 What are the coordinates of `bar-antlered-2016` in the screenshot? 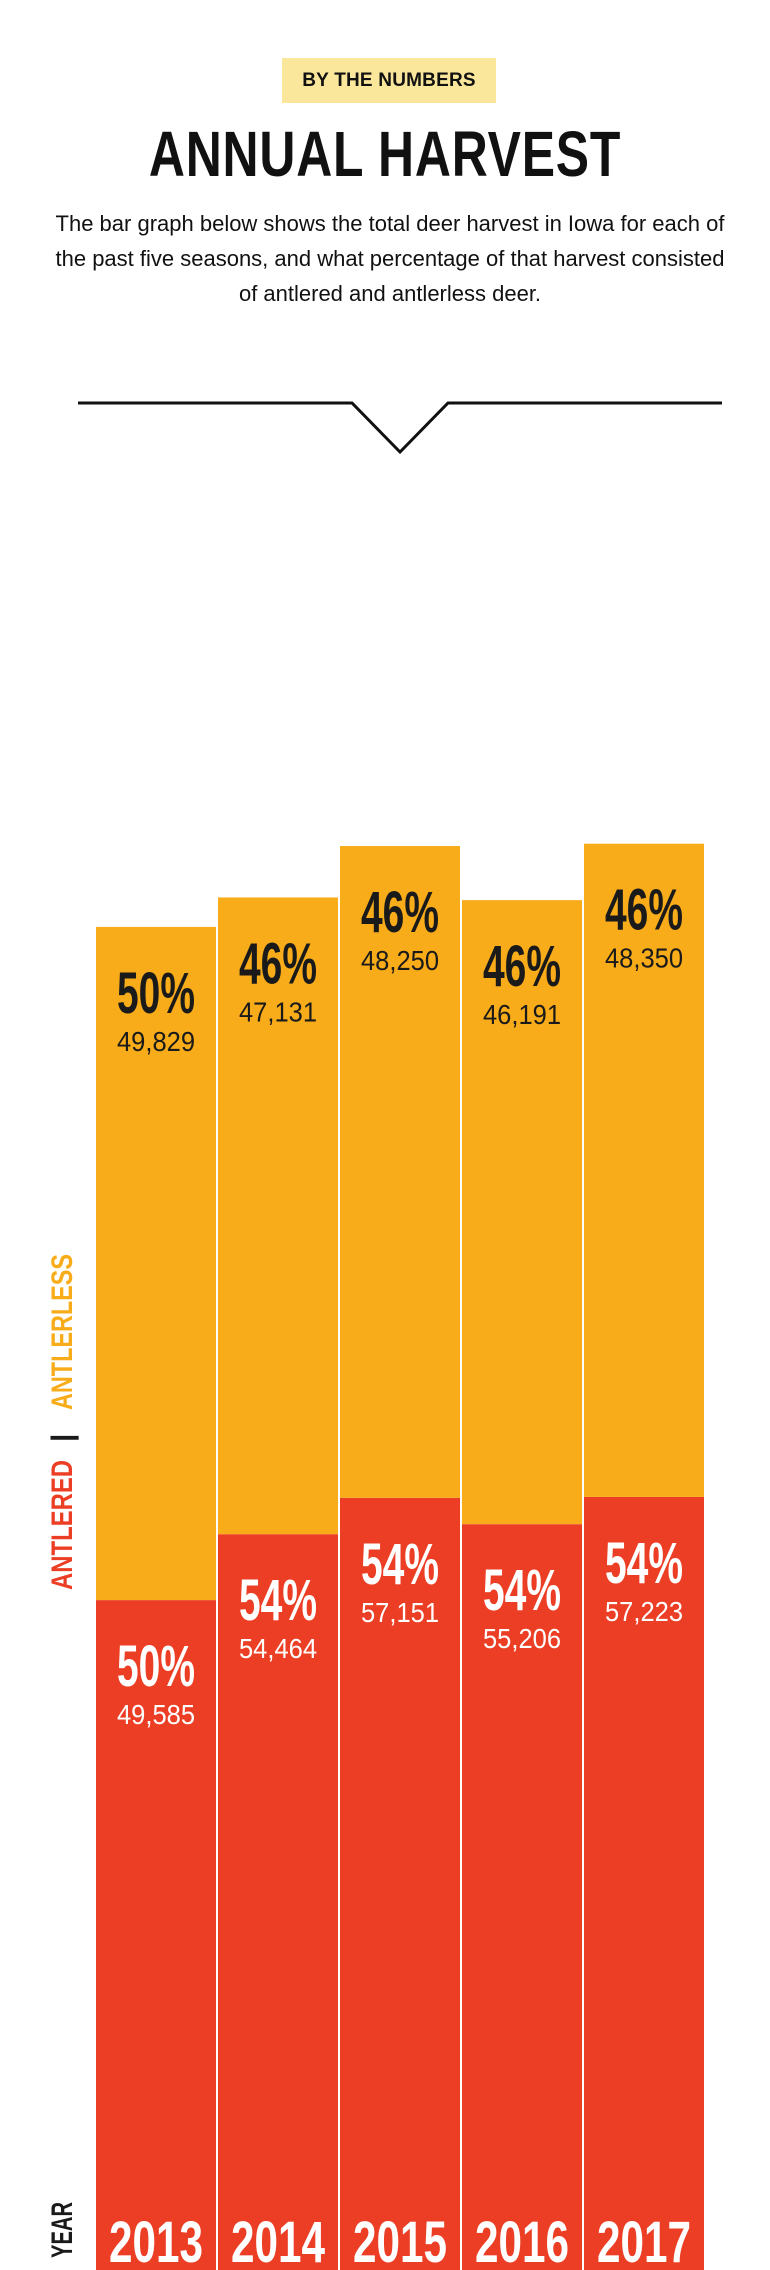 It's located at (522, 1897).